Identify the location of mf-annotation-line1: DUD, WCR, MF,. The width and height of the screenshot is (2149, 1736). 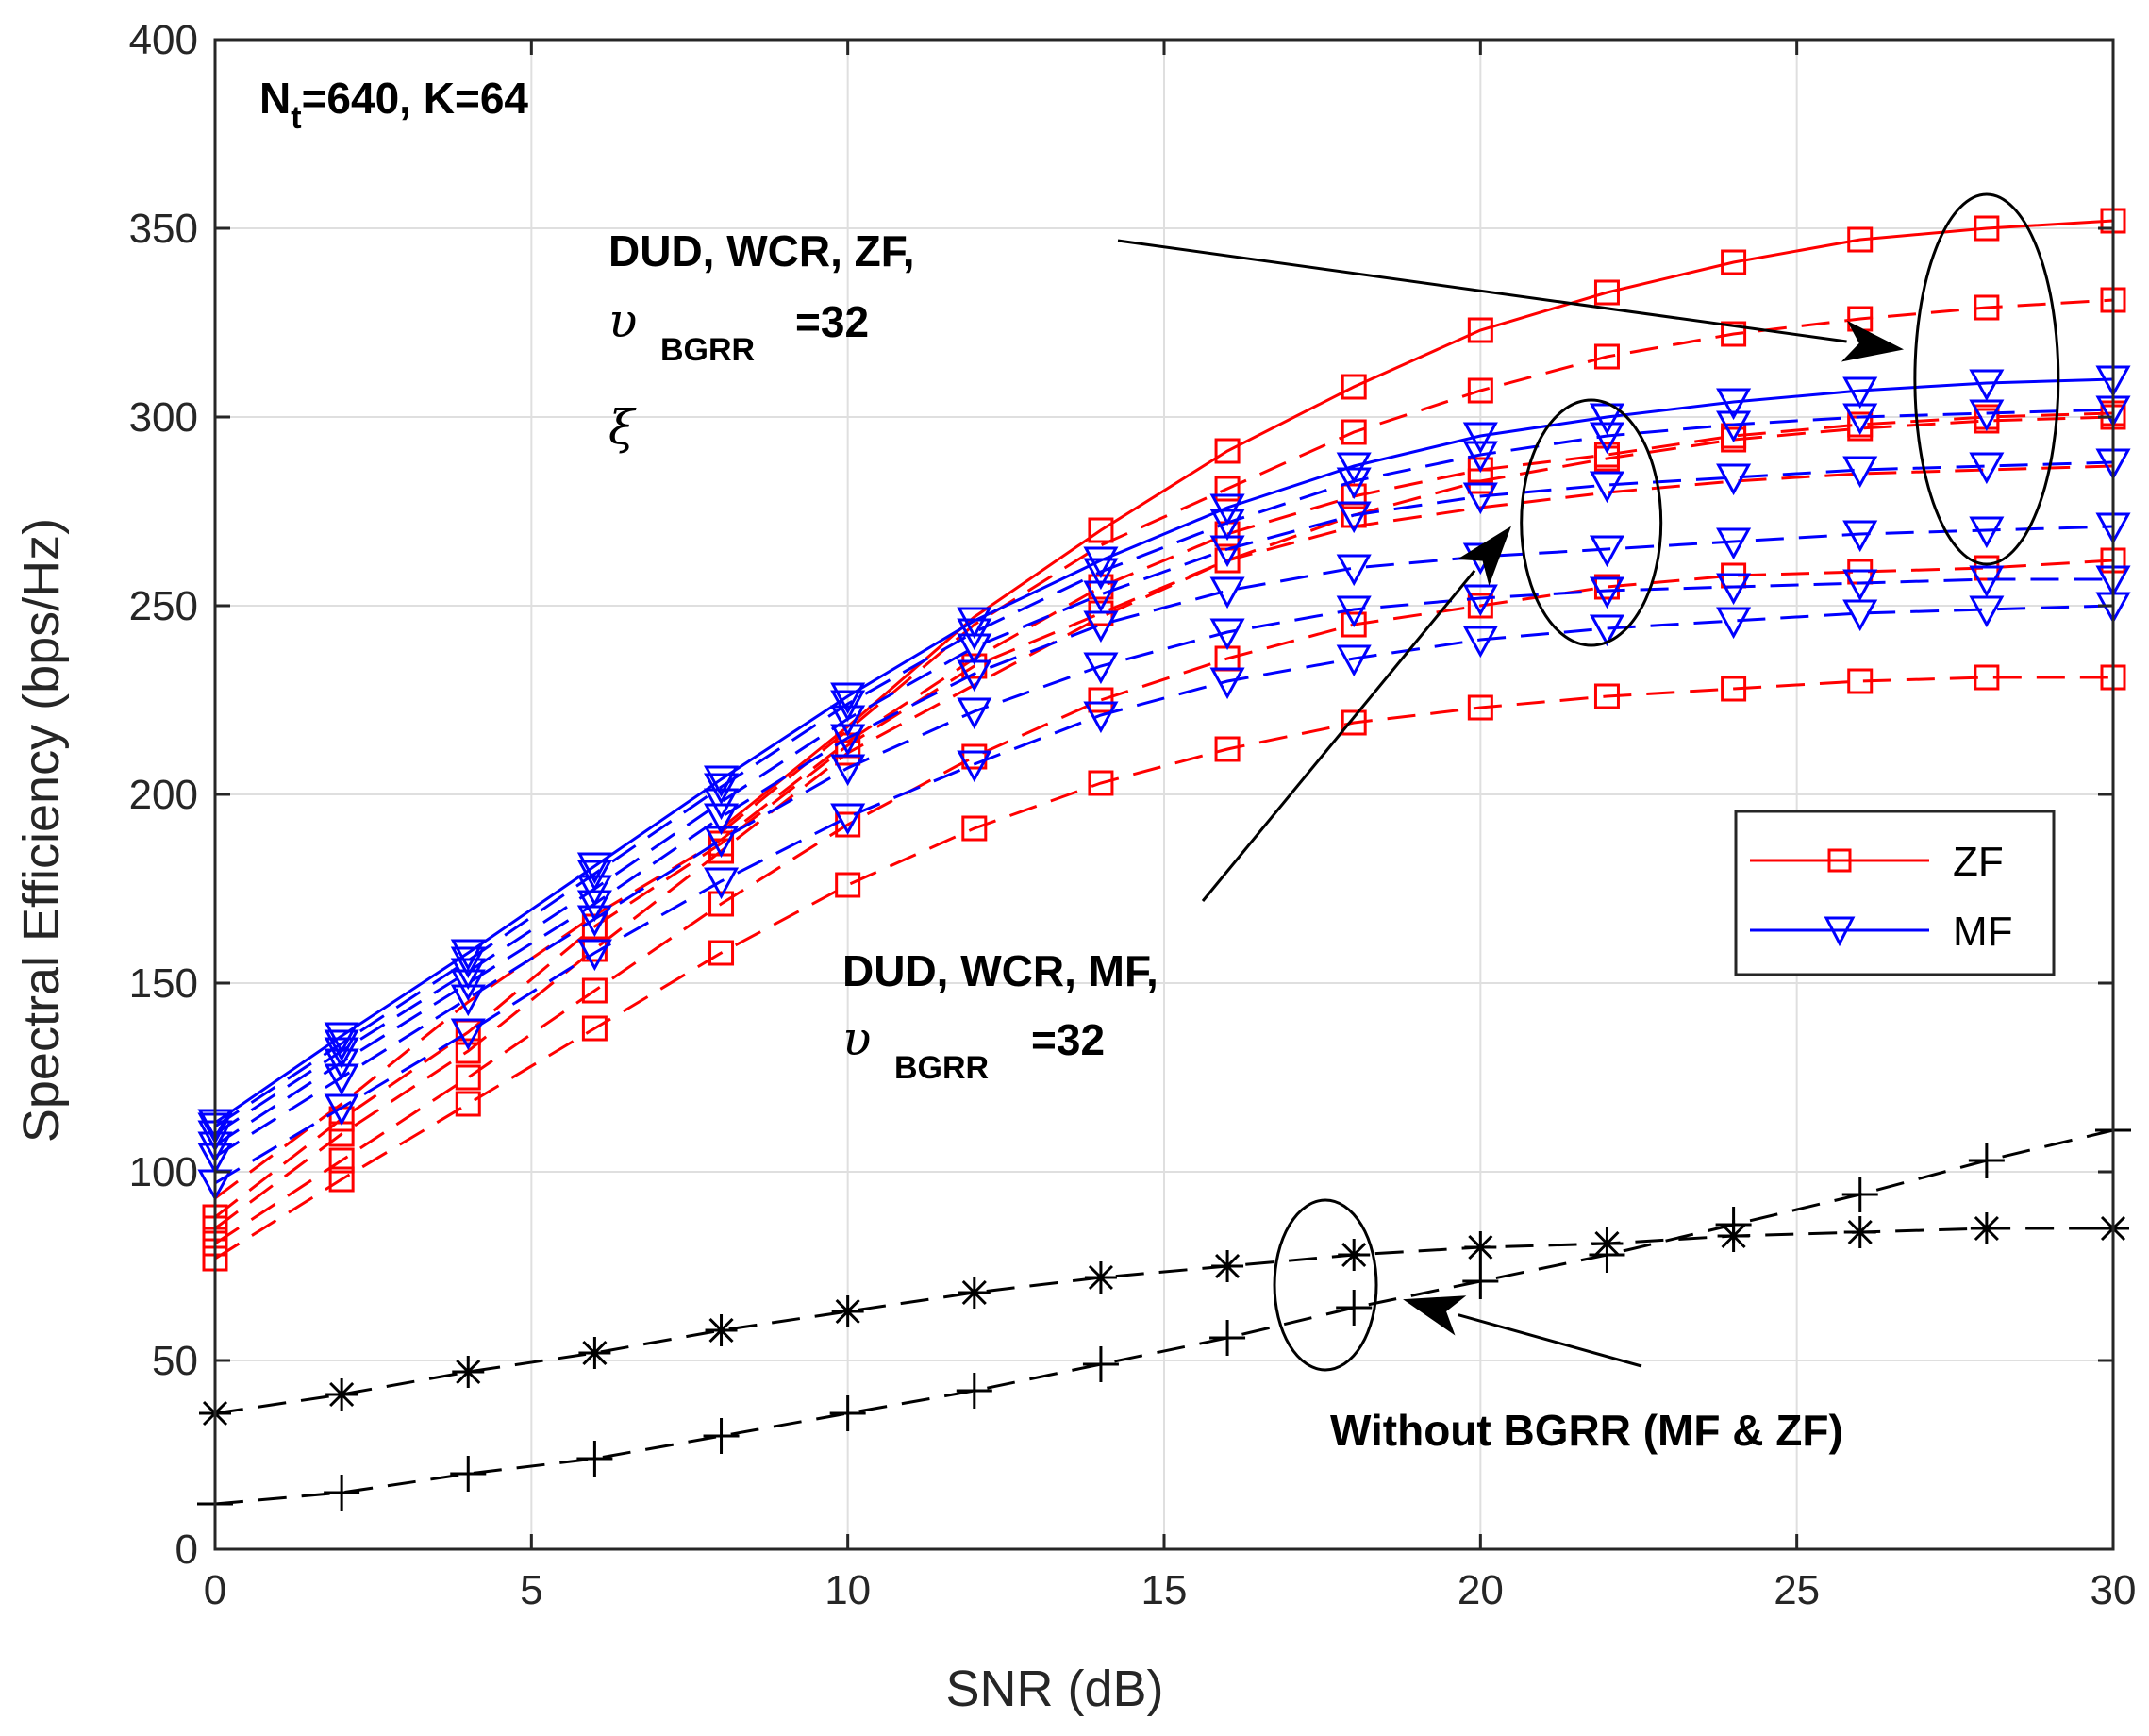
(1000, 970).